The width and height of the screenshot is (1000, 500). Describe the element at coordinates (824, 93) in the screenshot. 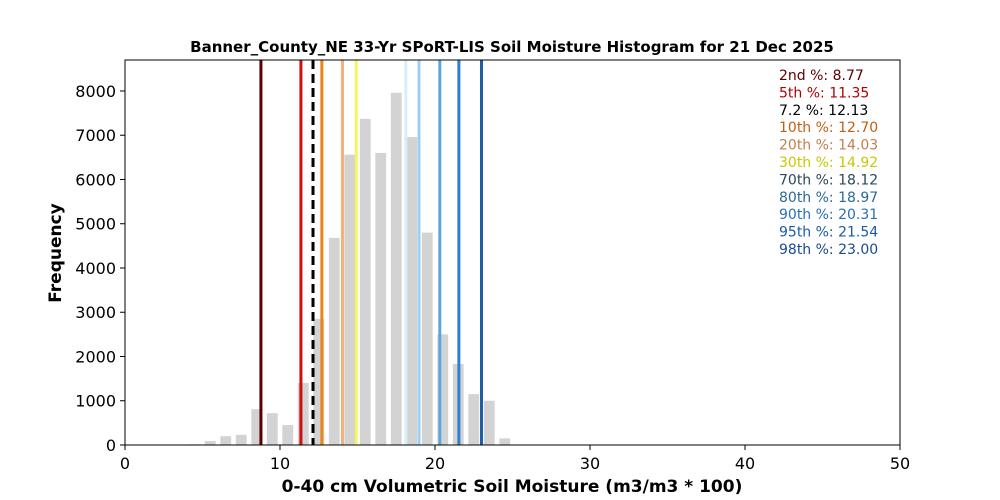

I see `legend-entry: 5th %: 11.35` at that location.